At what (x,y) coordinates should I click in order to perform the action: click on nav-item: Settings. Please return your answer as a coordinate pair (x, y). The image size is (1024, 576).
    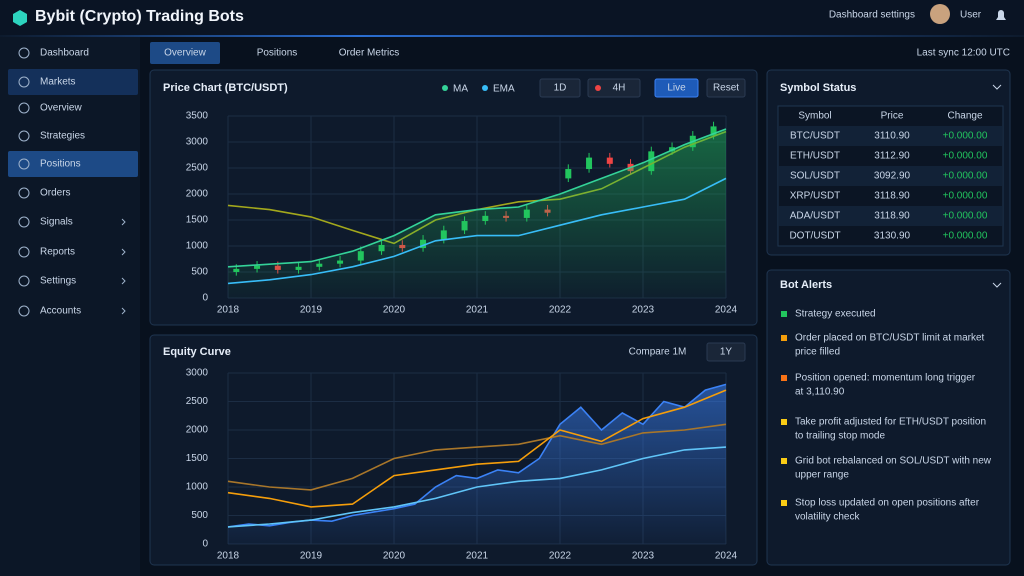
    Looking at the image, I should click on (58, 281).